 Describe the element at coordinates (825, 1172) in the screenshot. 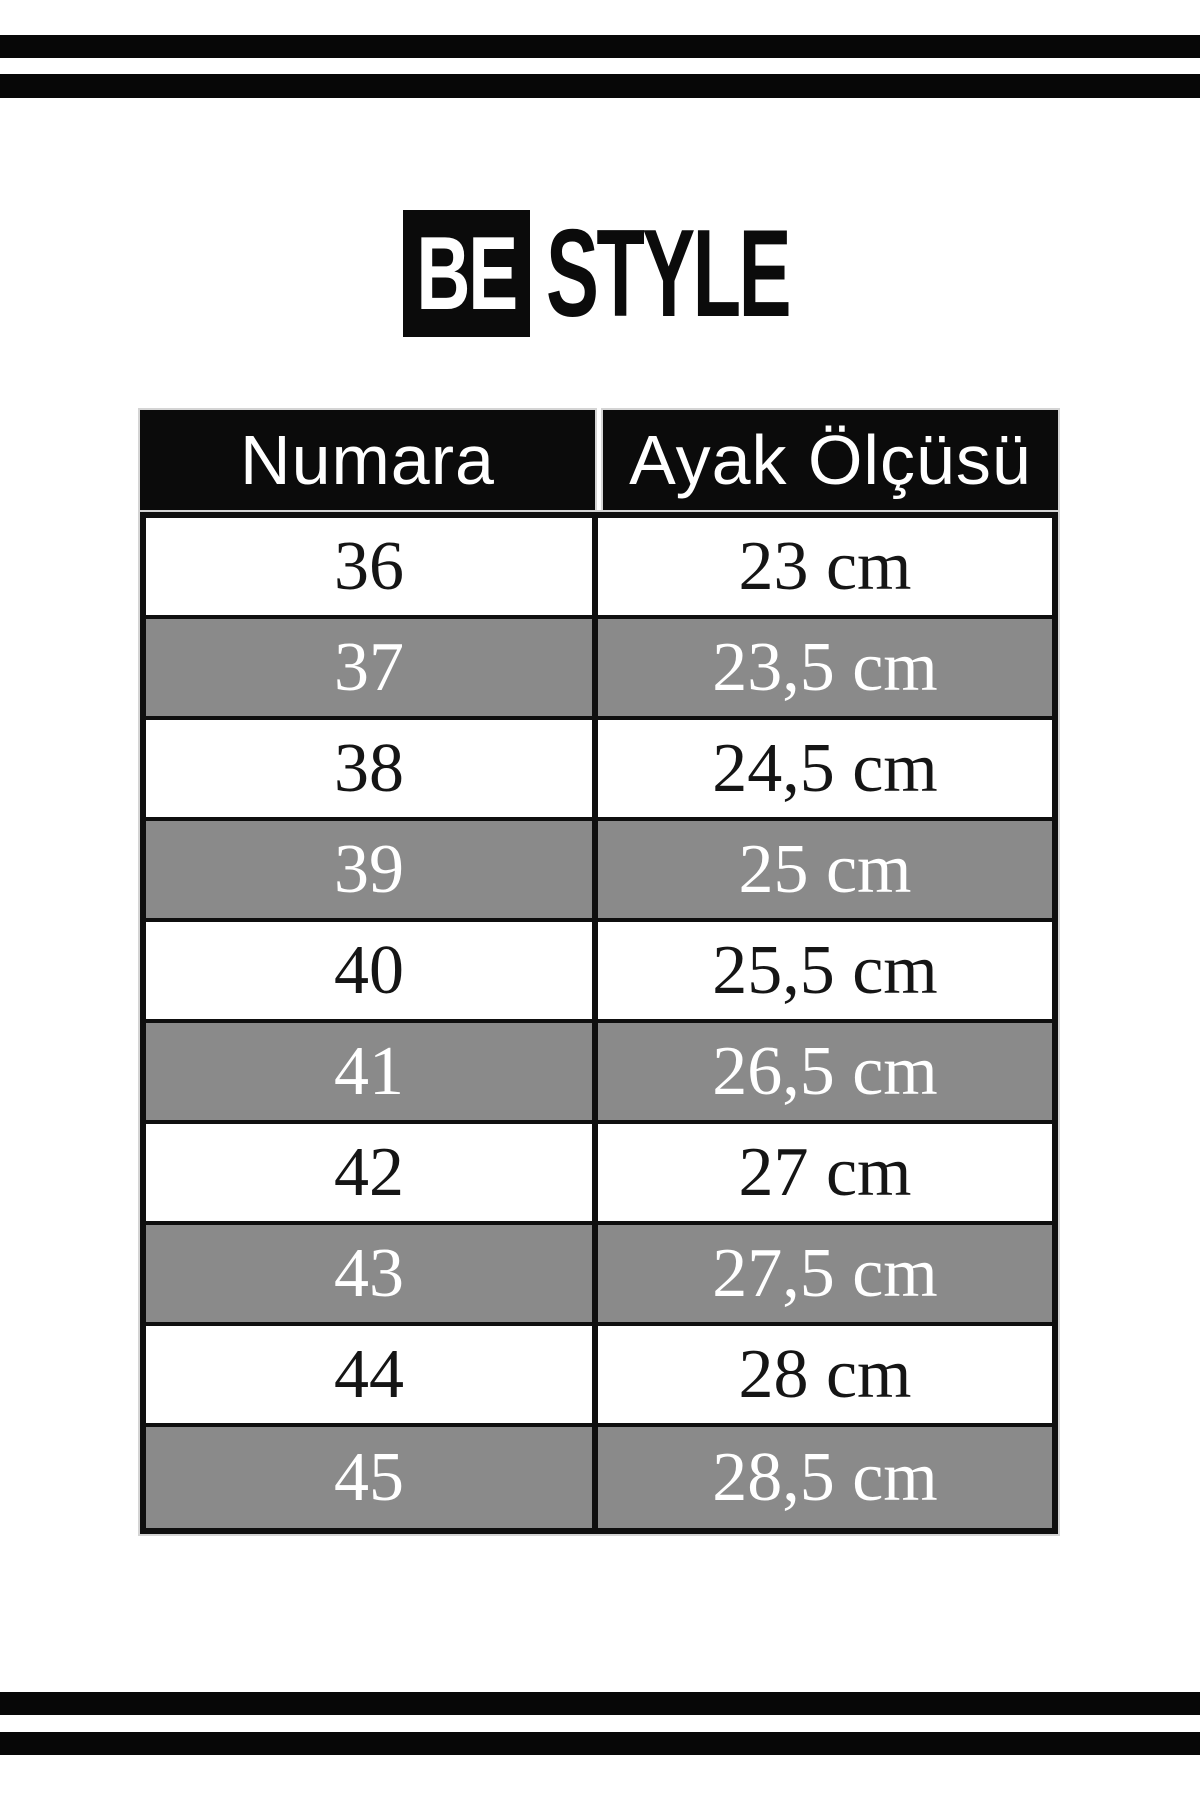

I see `length-cell: 27 cm` at that location.